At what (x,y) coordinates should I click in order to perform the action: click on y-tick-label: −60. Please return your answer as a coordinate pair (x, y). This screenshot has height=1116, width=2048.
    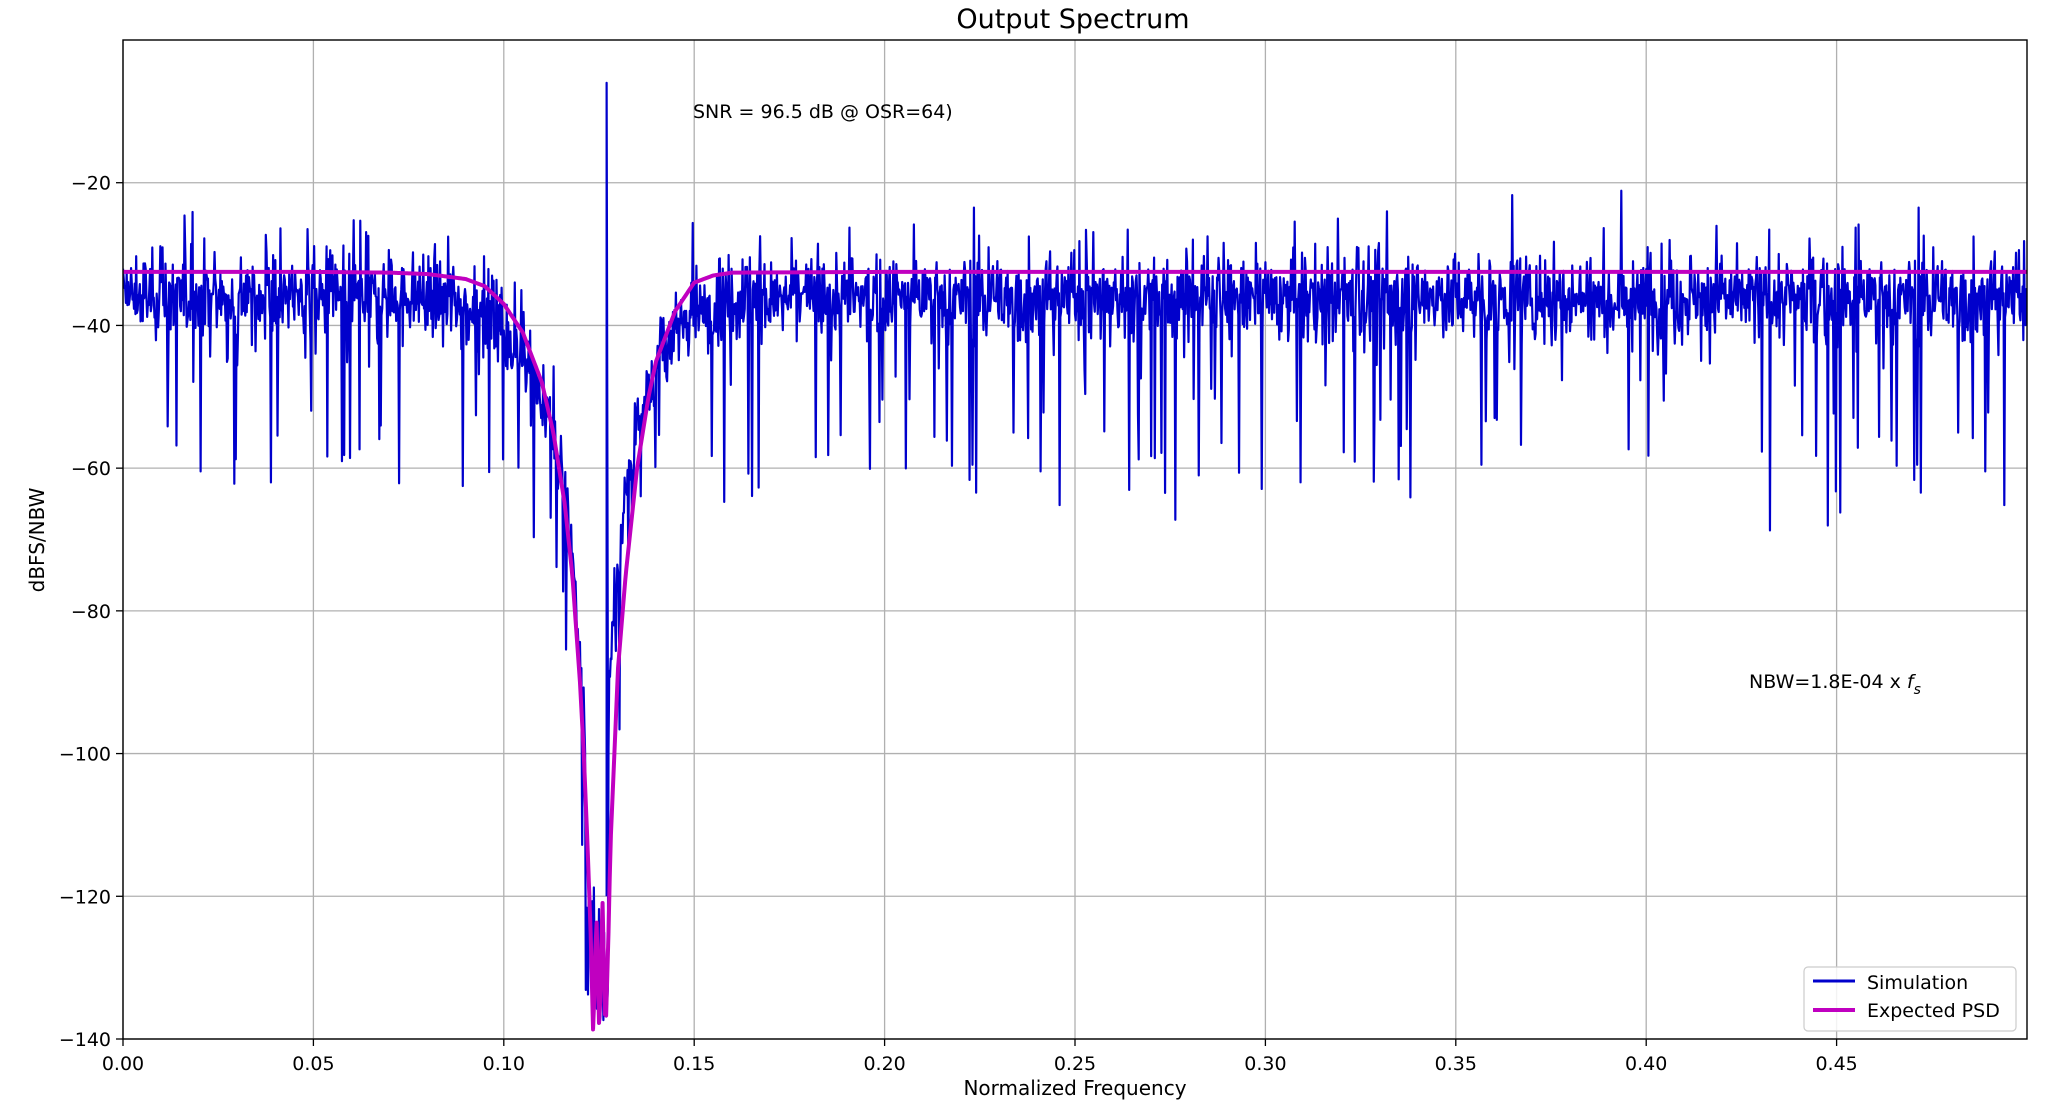
    Looking at the image, I should click on (91, 469).